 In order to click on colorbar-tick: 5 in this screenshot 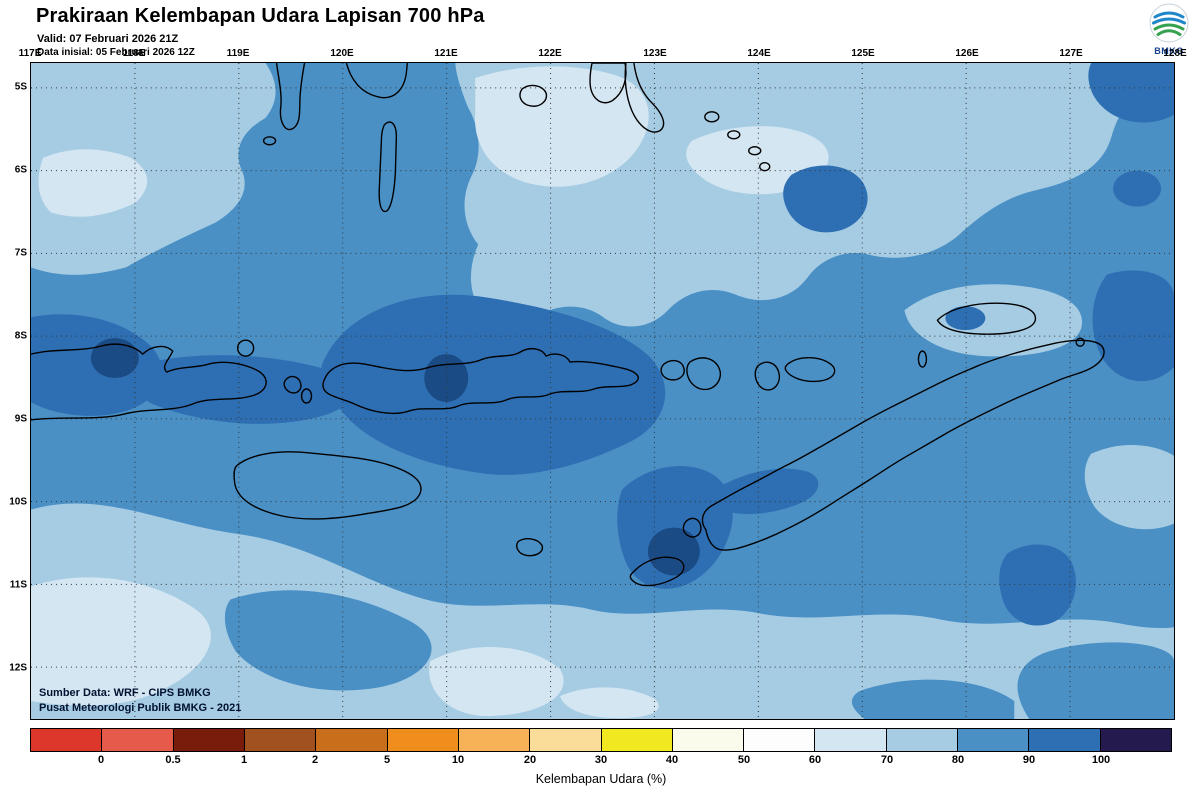, I will do `click(387, 760)`.